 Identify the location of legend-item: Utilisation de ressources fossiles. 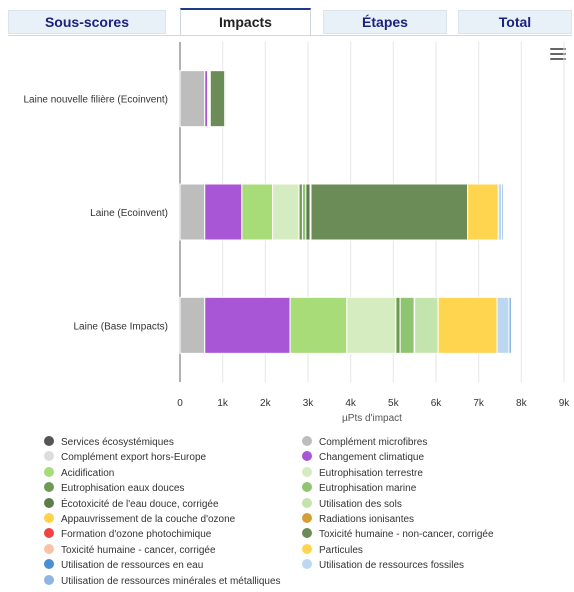
(383, 565).